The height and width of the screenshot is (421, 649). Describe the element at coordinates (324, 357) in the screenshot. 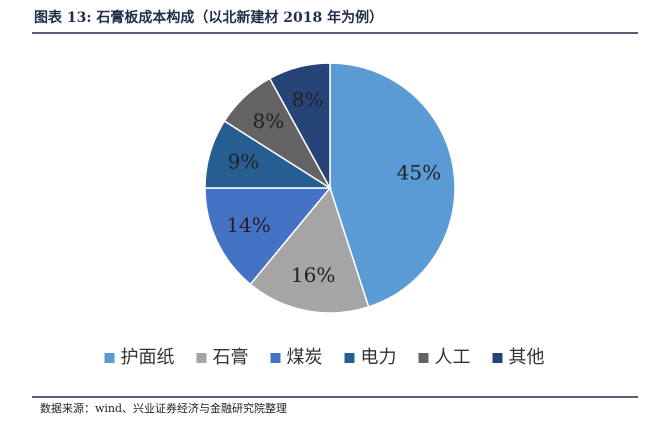

I see `legend: 护面纸 石膏 煤炭 电力 人工 其他` at that location.